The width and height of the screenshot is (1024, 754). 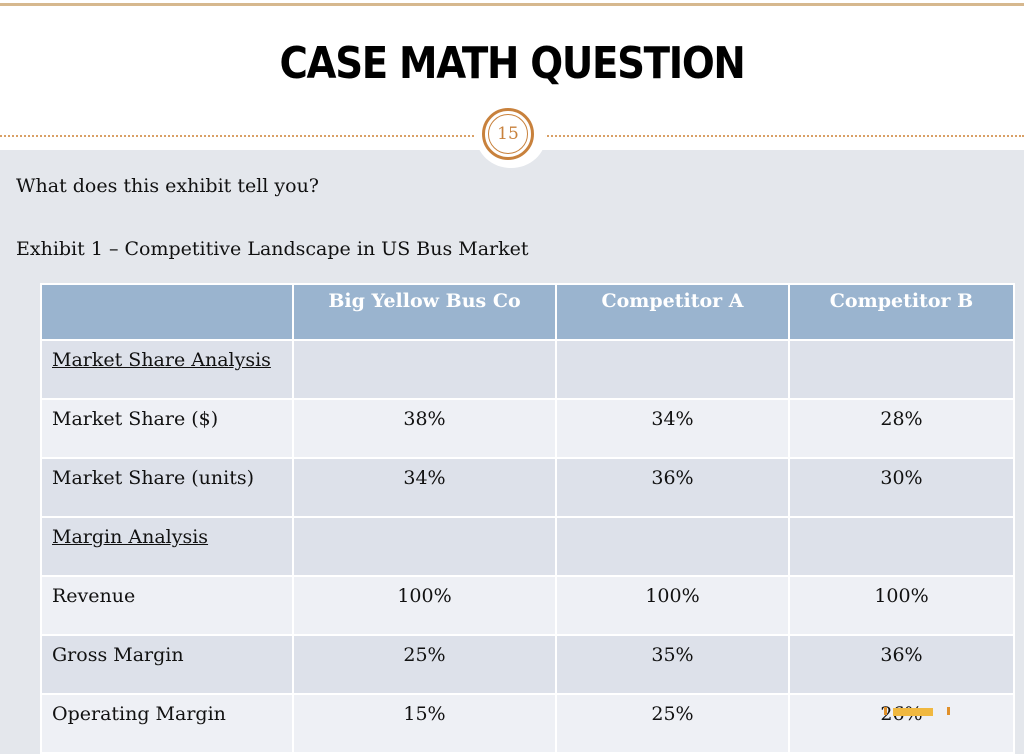 I want to click on row-label-cell: Market Share (units), so click(x=167, y=487).